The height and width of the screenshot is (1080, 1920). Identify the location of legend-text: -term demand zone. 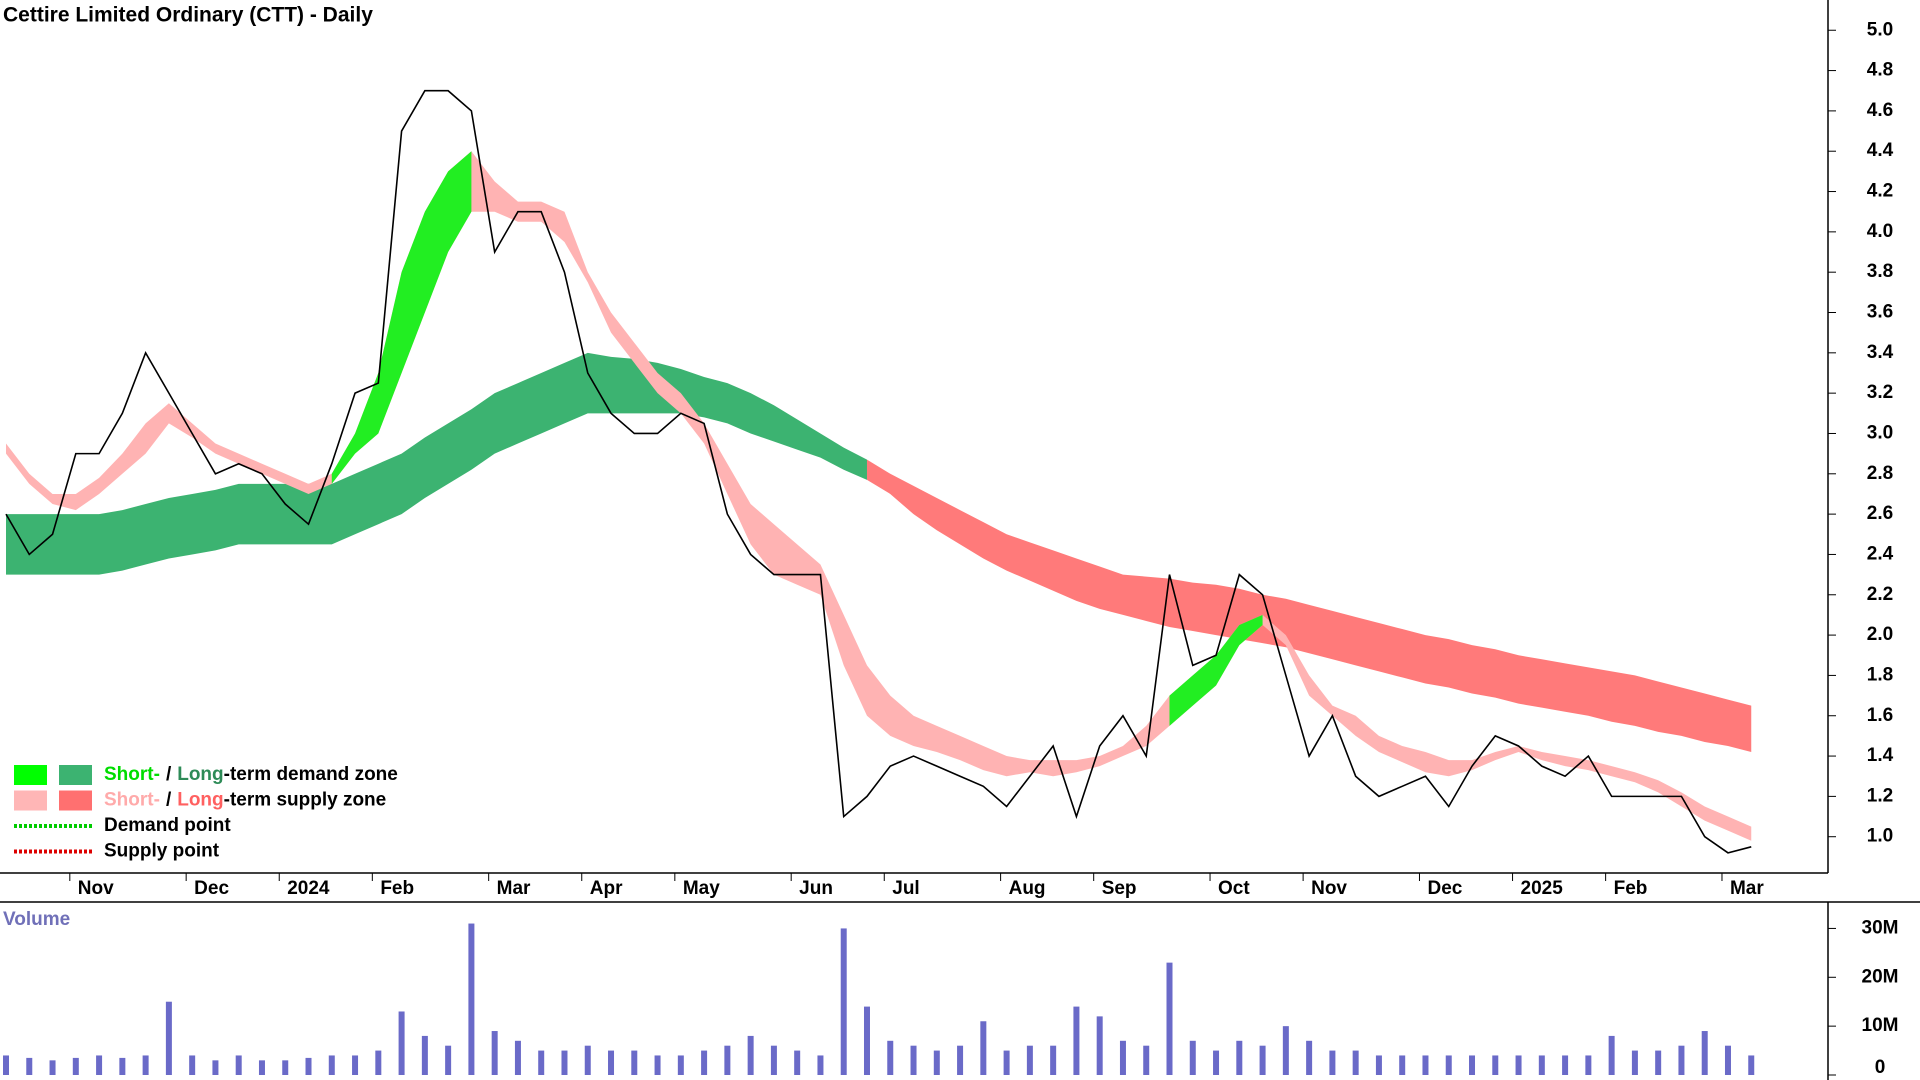
(311, 774).